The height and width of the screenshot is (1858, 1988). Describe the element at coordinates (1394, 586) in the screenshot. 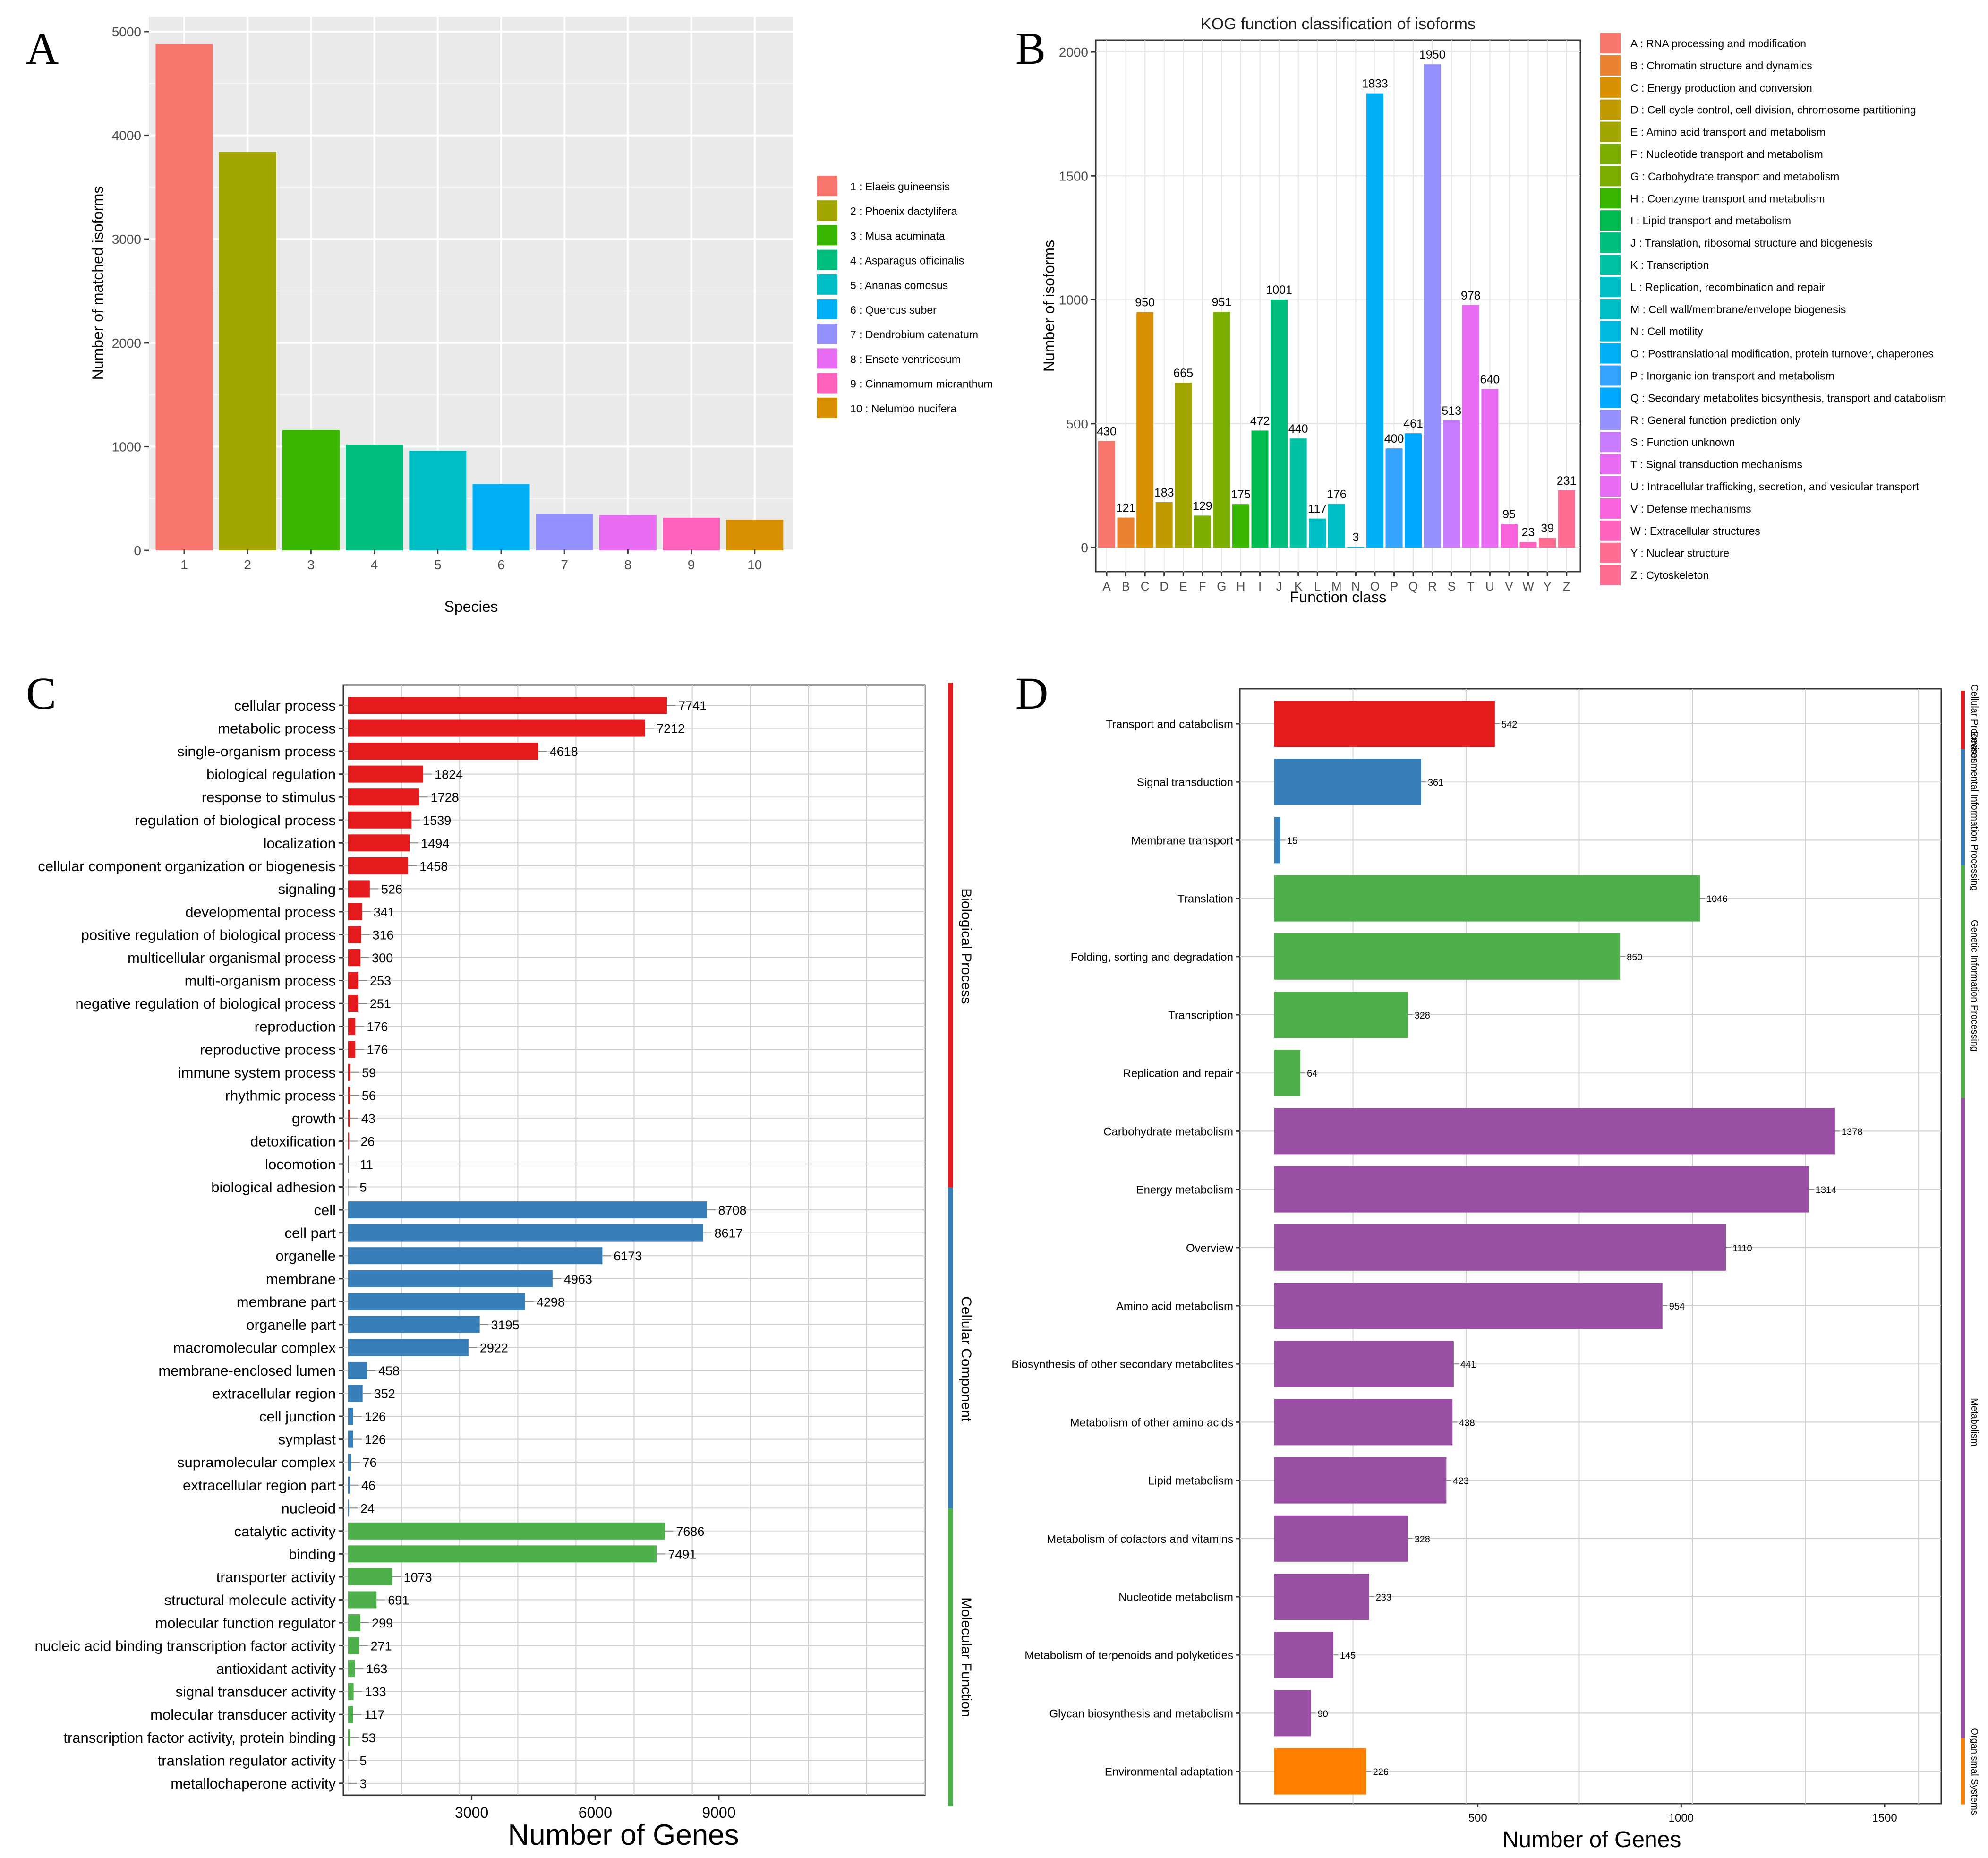

I see `x-tick-label: P` at that location.